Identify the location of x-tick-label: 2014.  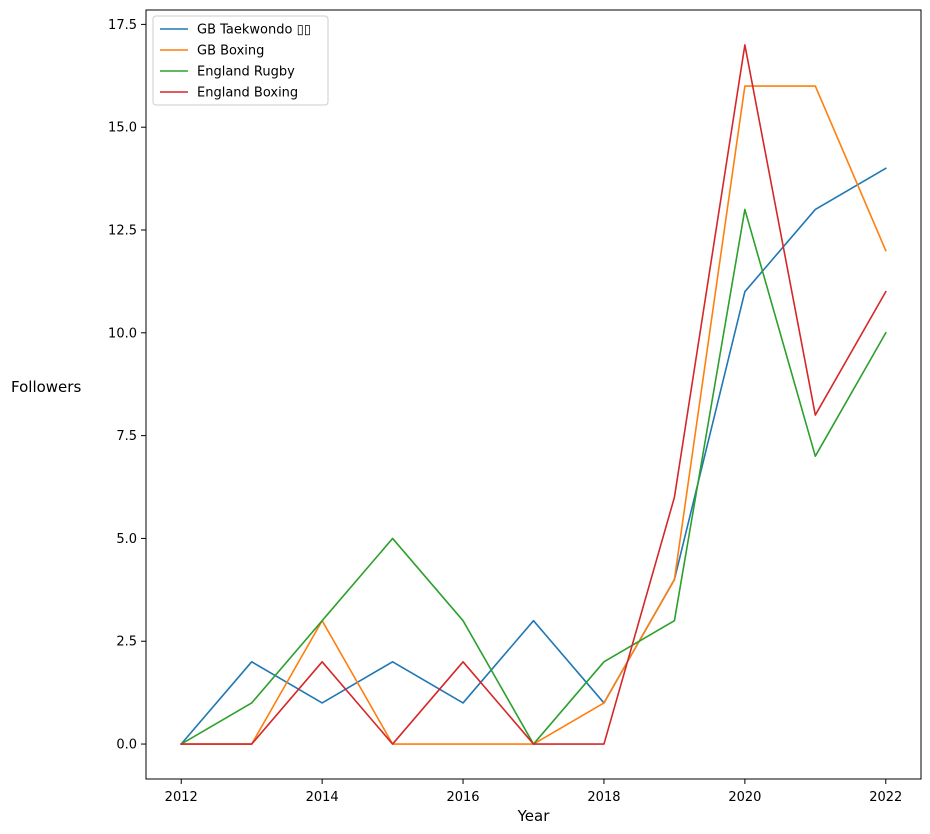
(322, 797).